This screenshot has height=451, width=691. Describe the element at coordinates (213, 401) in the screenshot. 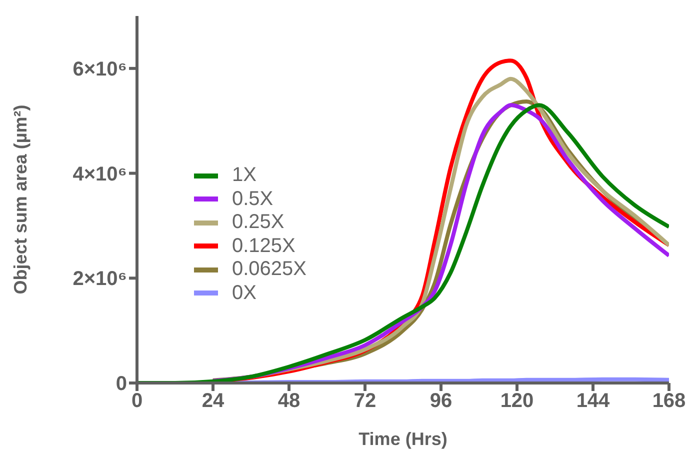

I see `x-tick-label: 24` at that location.